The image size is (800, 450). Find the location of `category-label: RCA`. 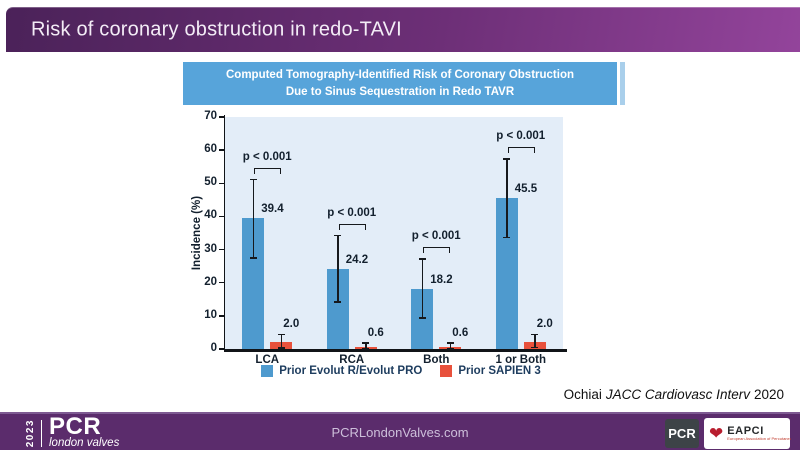

category-label: RCA is located at coordinates (352, 360).